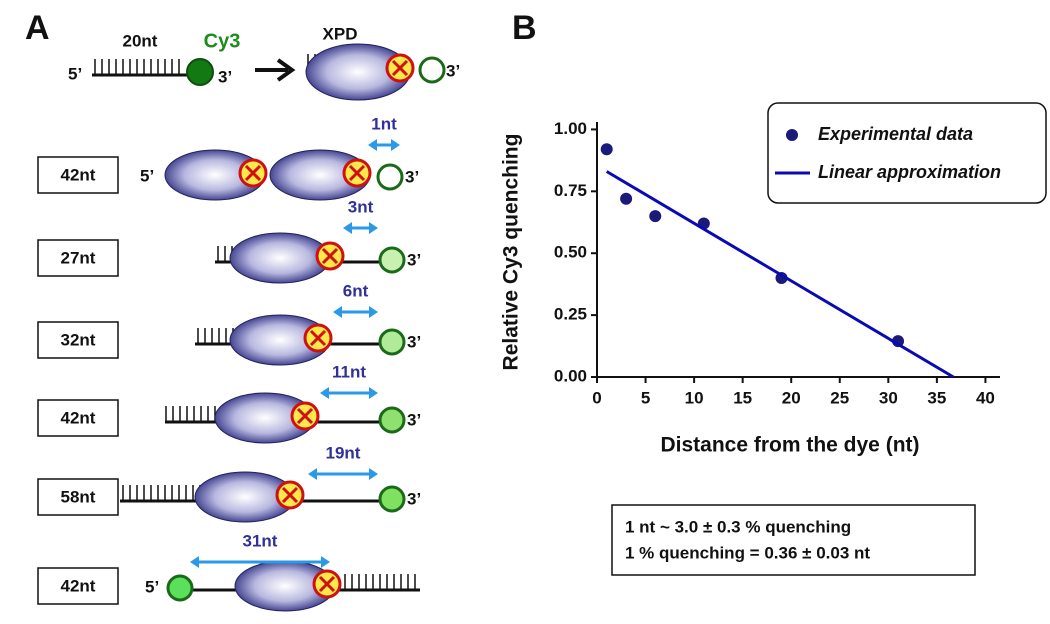 The height and width of the screenshot is (624, 1050). I want to click on y-tick-label: 0.50, so click(570, 252).